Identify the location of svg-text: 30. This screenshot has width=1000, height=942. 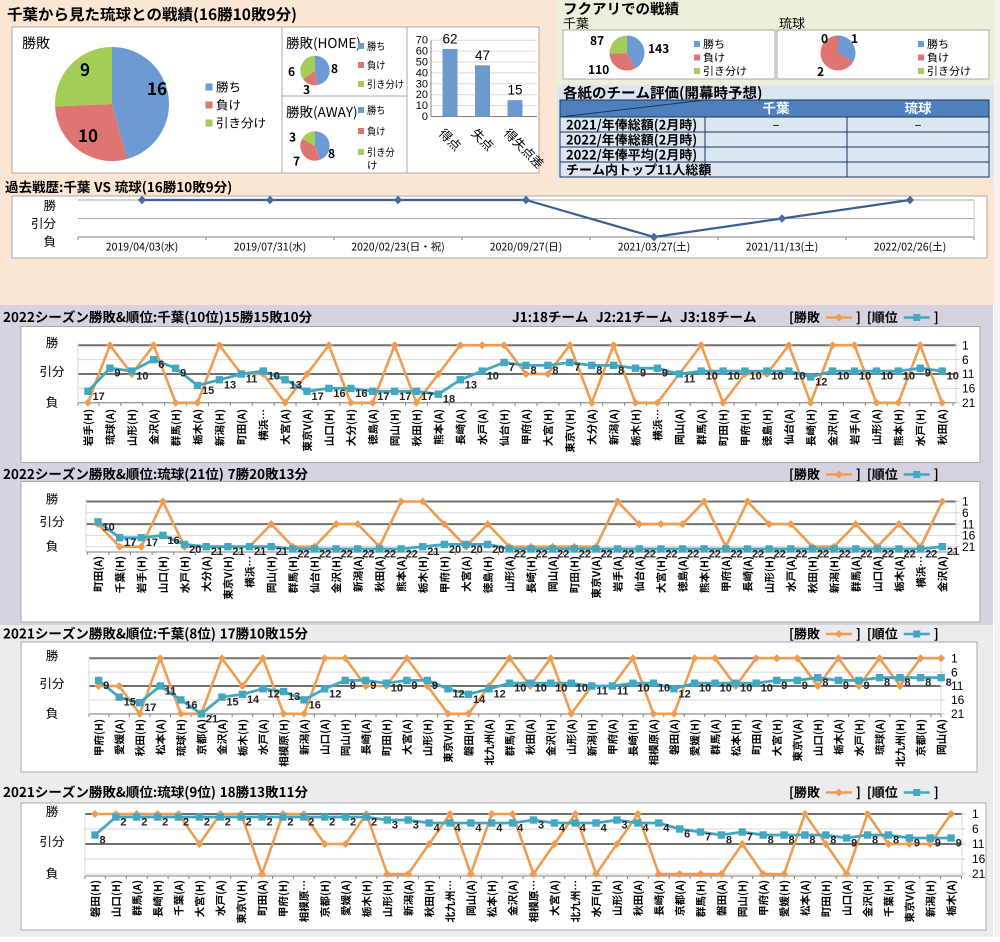
(422, 84).